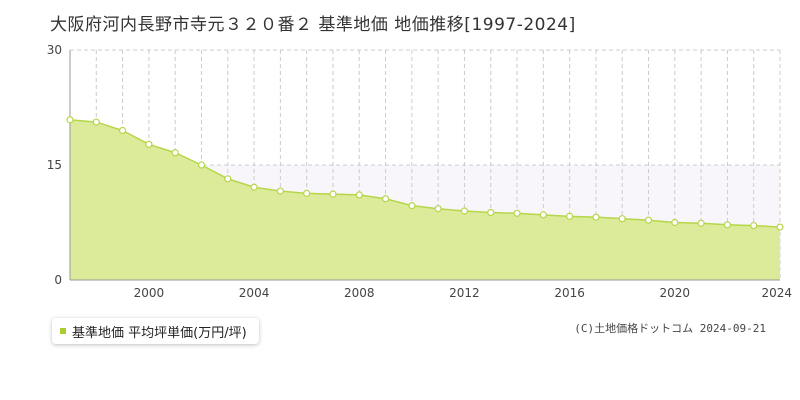 Image resolution: width=800 pixels, height=400 pixels. I want to click on legend-label: 基準地価 平均坪単価(万円/坪), so click(159, 333).